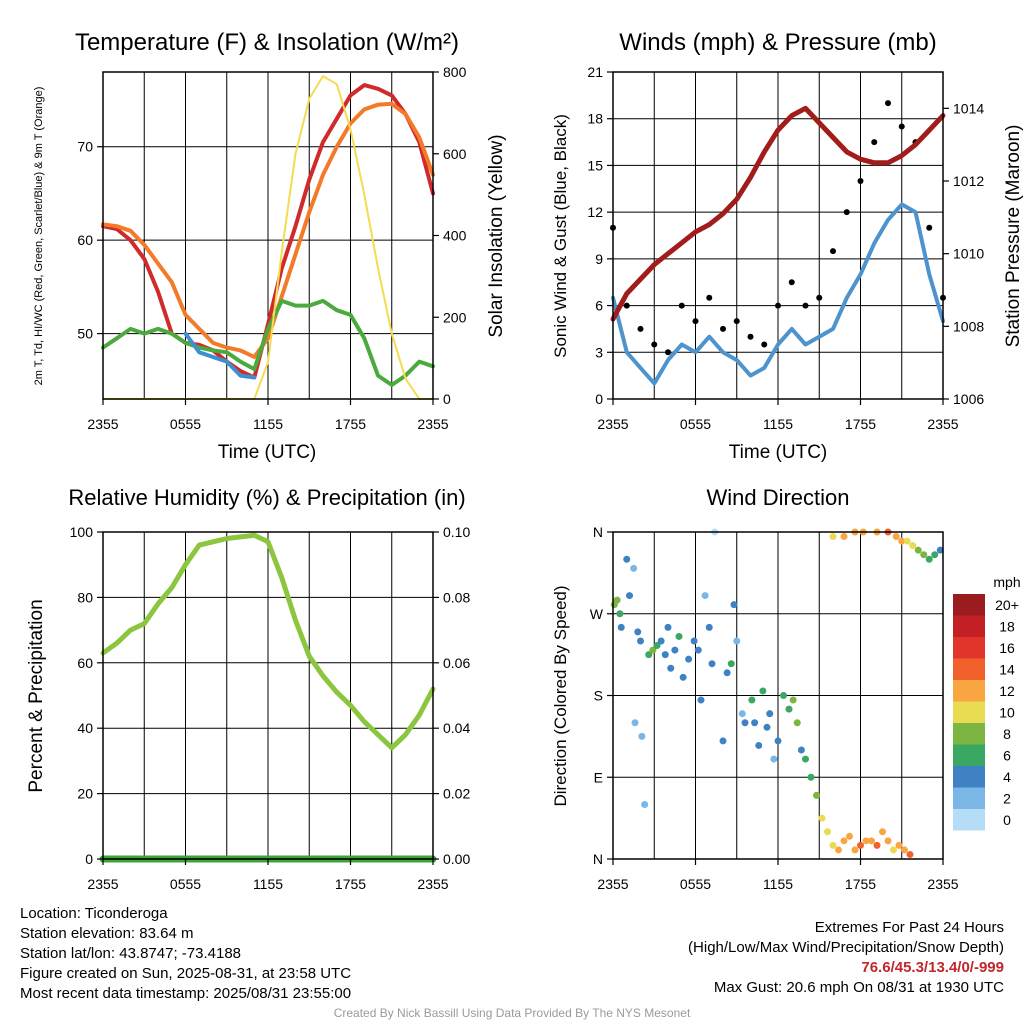 This screenshot has height=1024, width=1024. What do you see at coordinates (1007, 648) in the screenshot?
I see `legend-label: 16` at bounding box center [1007, 648].